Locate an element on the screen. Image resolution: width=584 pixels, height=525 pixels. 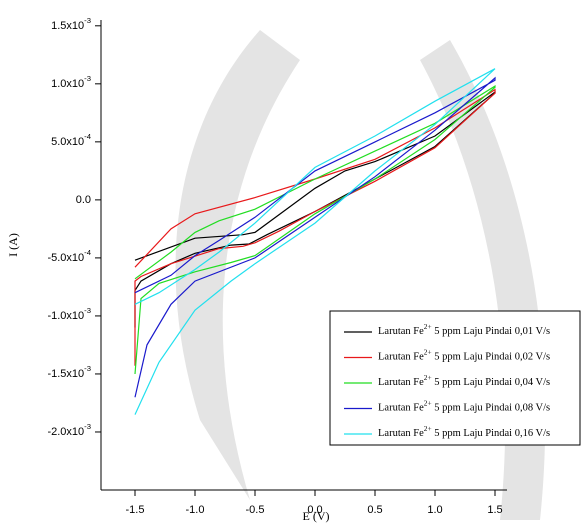
y-axis-label: I (A) is located at coordinates (13, 245).